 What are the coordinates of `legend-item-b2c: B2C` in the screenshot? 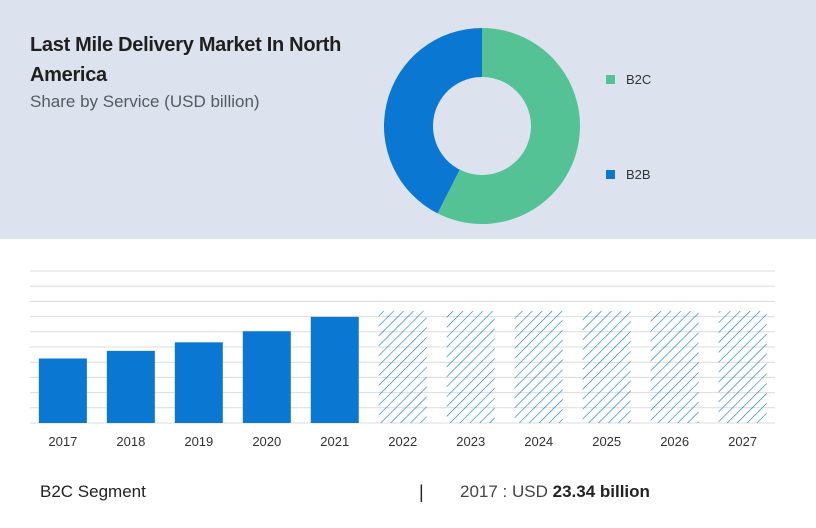 It's located at (628, 79).